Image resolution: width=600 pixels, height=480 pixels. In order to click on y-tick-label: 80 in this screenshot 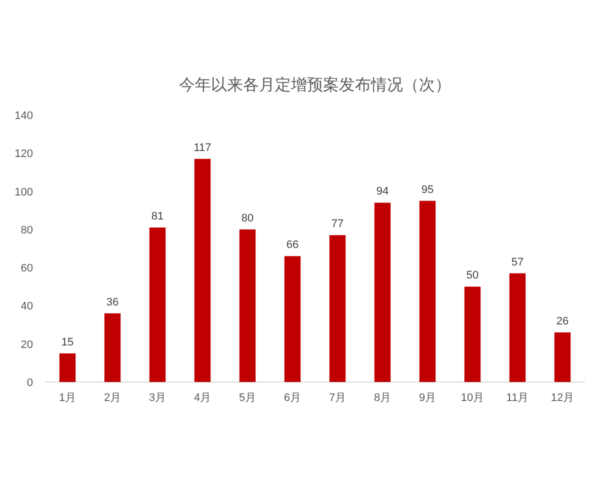, I will do `click(26, 230)`.